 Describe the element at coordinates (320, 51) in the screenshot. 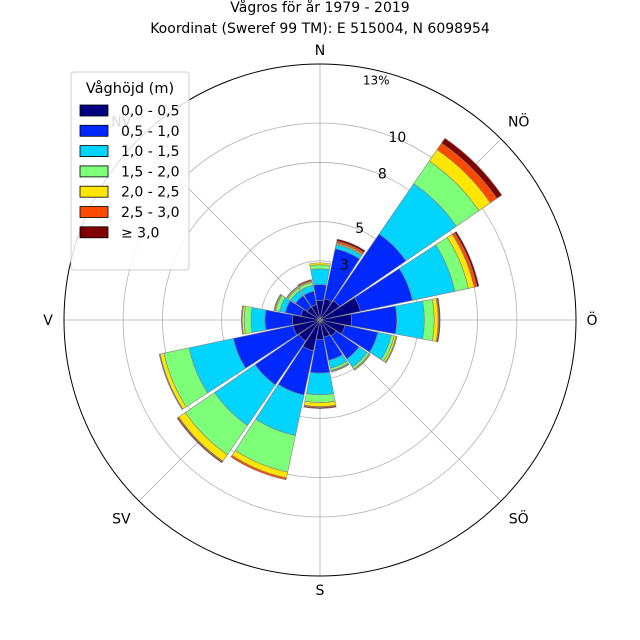

I see `direction-label: N` at that location.